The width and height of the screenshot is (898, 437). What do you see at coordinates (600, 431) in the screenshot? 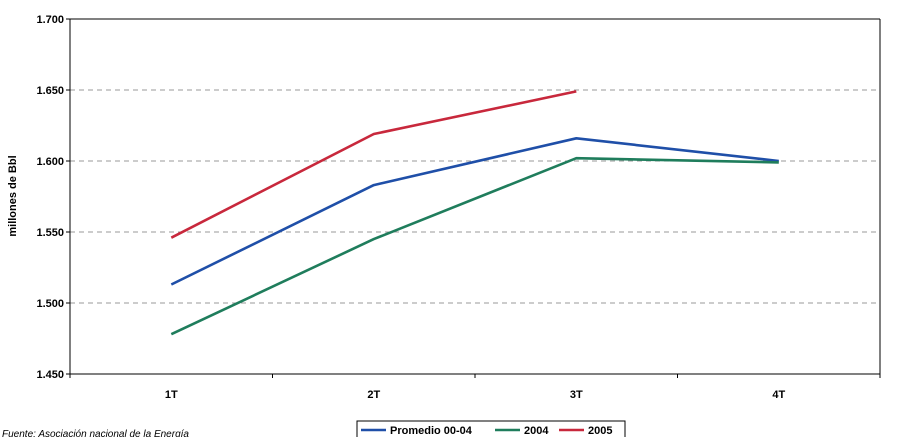
I see `legend-label: 2005` at bounding box center [600, 431].